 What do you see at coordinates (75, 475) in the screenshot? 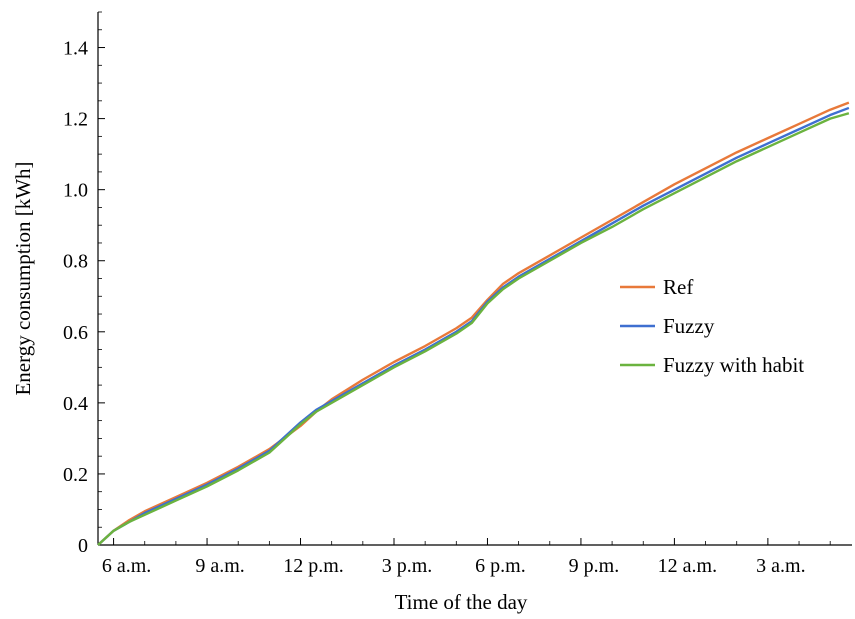
I see `y-tick-label: 0.2` at bounding box center [75, 475].